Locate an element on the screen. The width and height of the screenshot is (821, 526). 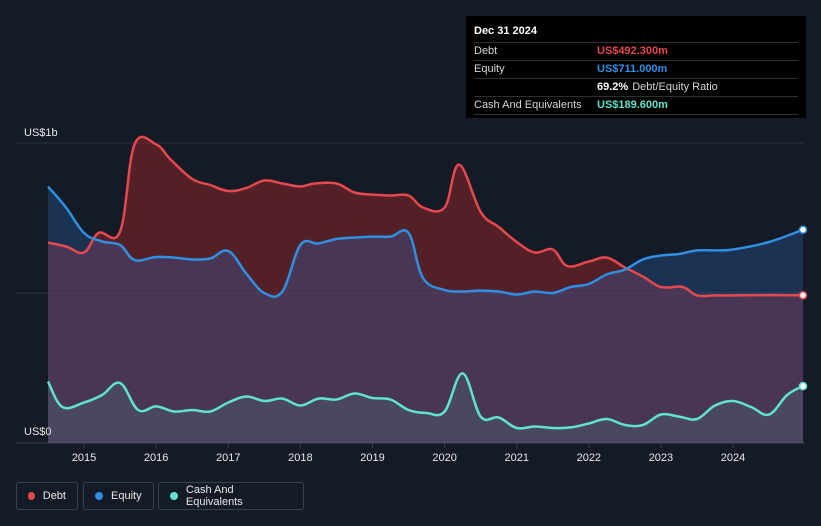
legend-item-equity: Equity is located at coordinates (118, 496).